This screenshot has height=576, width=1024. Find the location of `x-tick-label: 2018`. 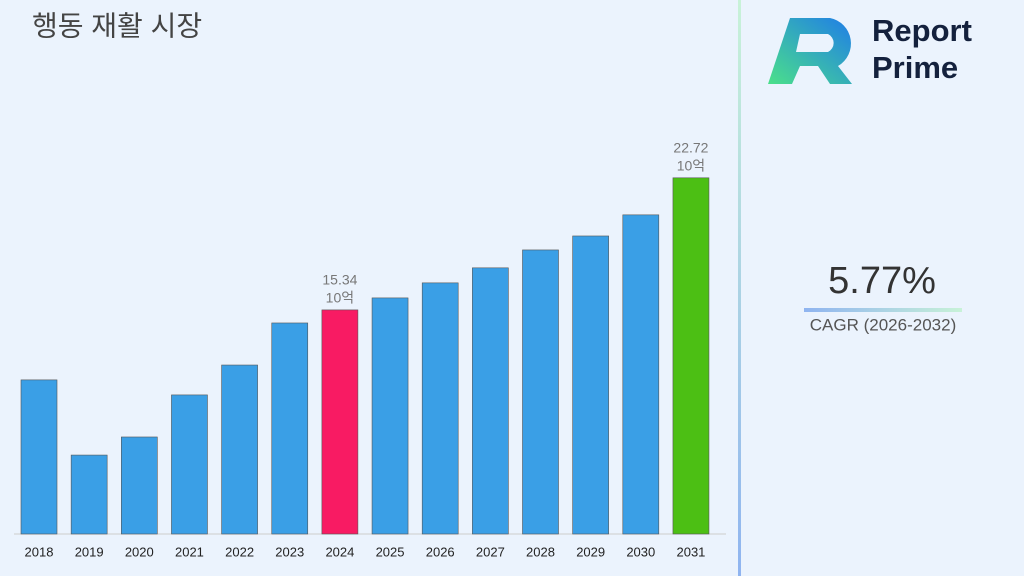

x-tick-label: 2018 is located at coordinates (39, 551).